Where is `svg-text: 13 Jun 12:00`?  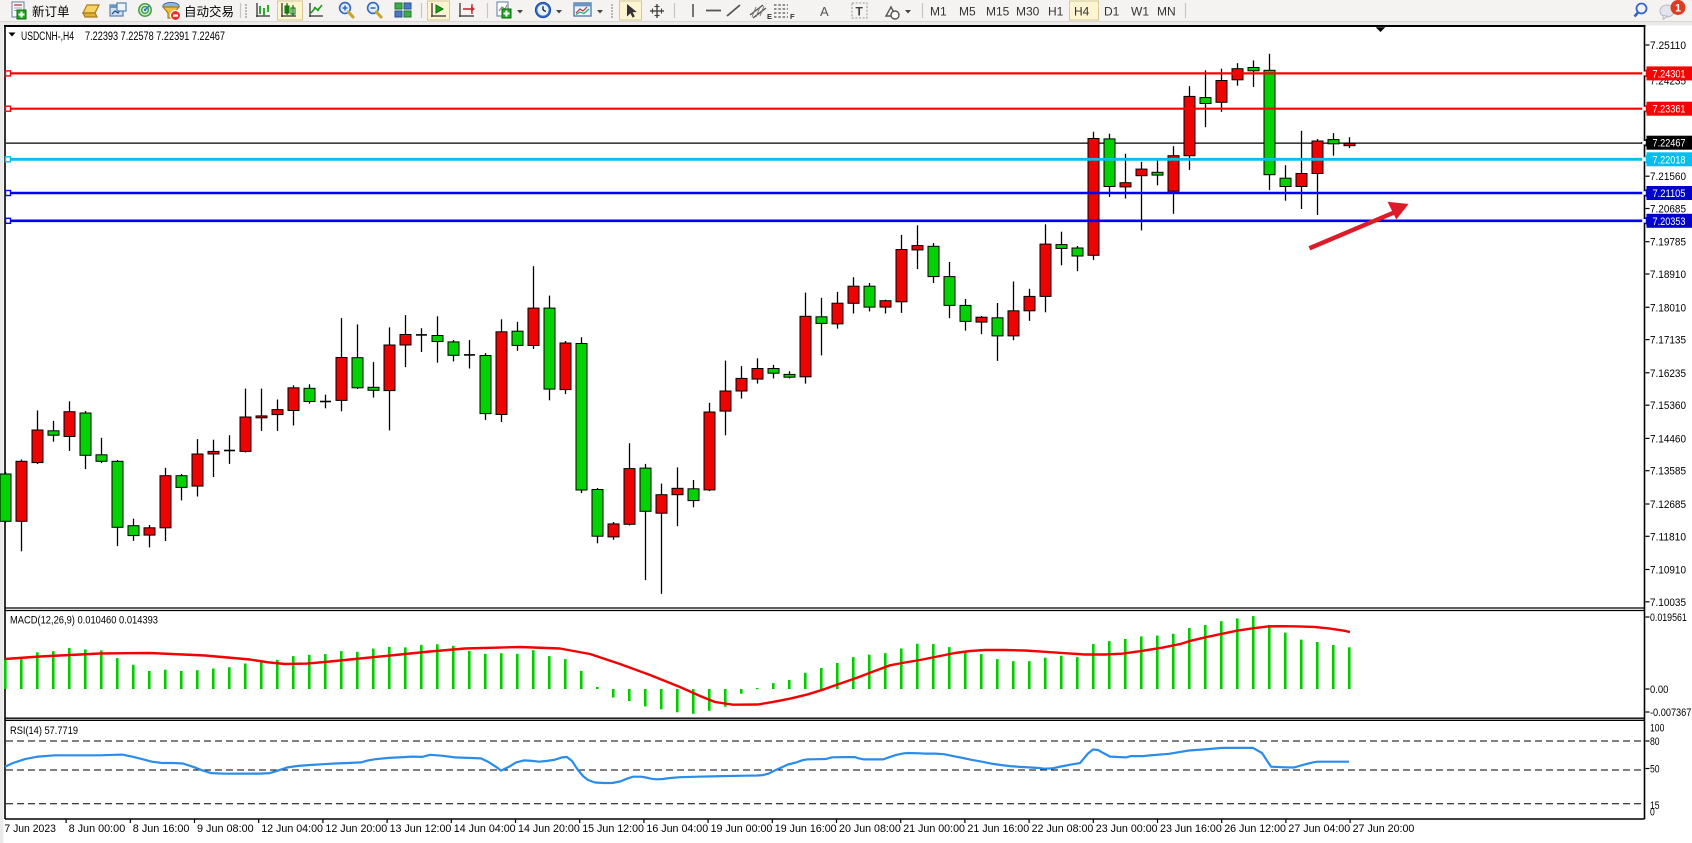 svg-text: 13 Jun 12:00 is located at coordinates (421, 829).